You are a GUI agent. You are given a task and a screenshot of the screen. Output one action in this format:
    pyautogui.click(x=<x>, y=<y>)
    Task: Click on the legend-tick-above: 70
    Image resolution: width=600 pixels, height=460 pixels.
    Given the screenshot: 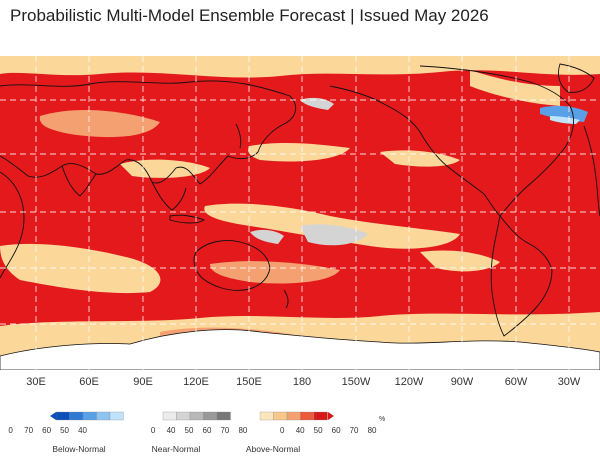 What is the action you would take?
    pyautogui.click(x=354, y=430)
    